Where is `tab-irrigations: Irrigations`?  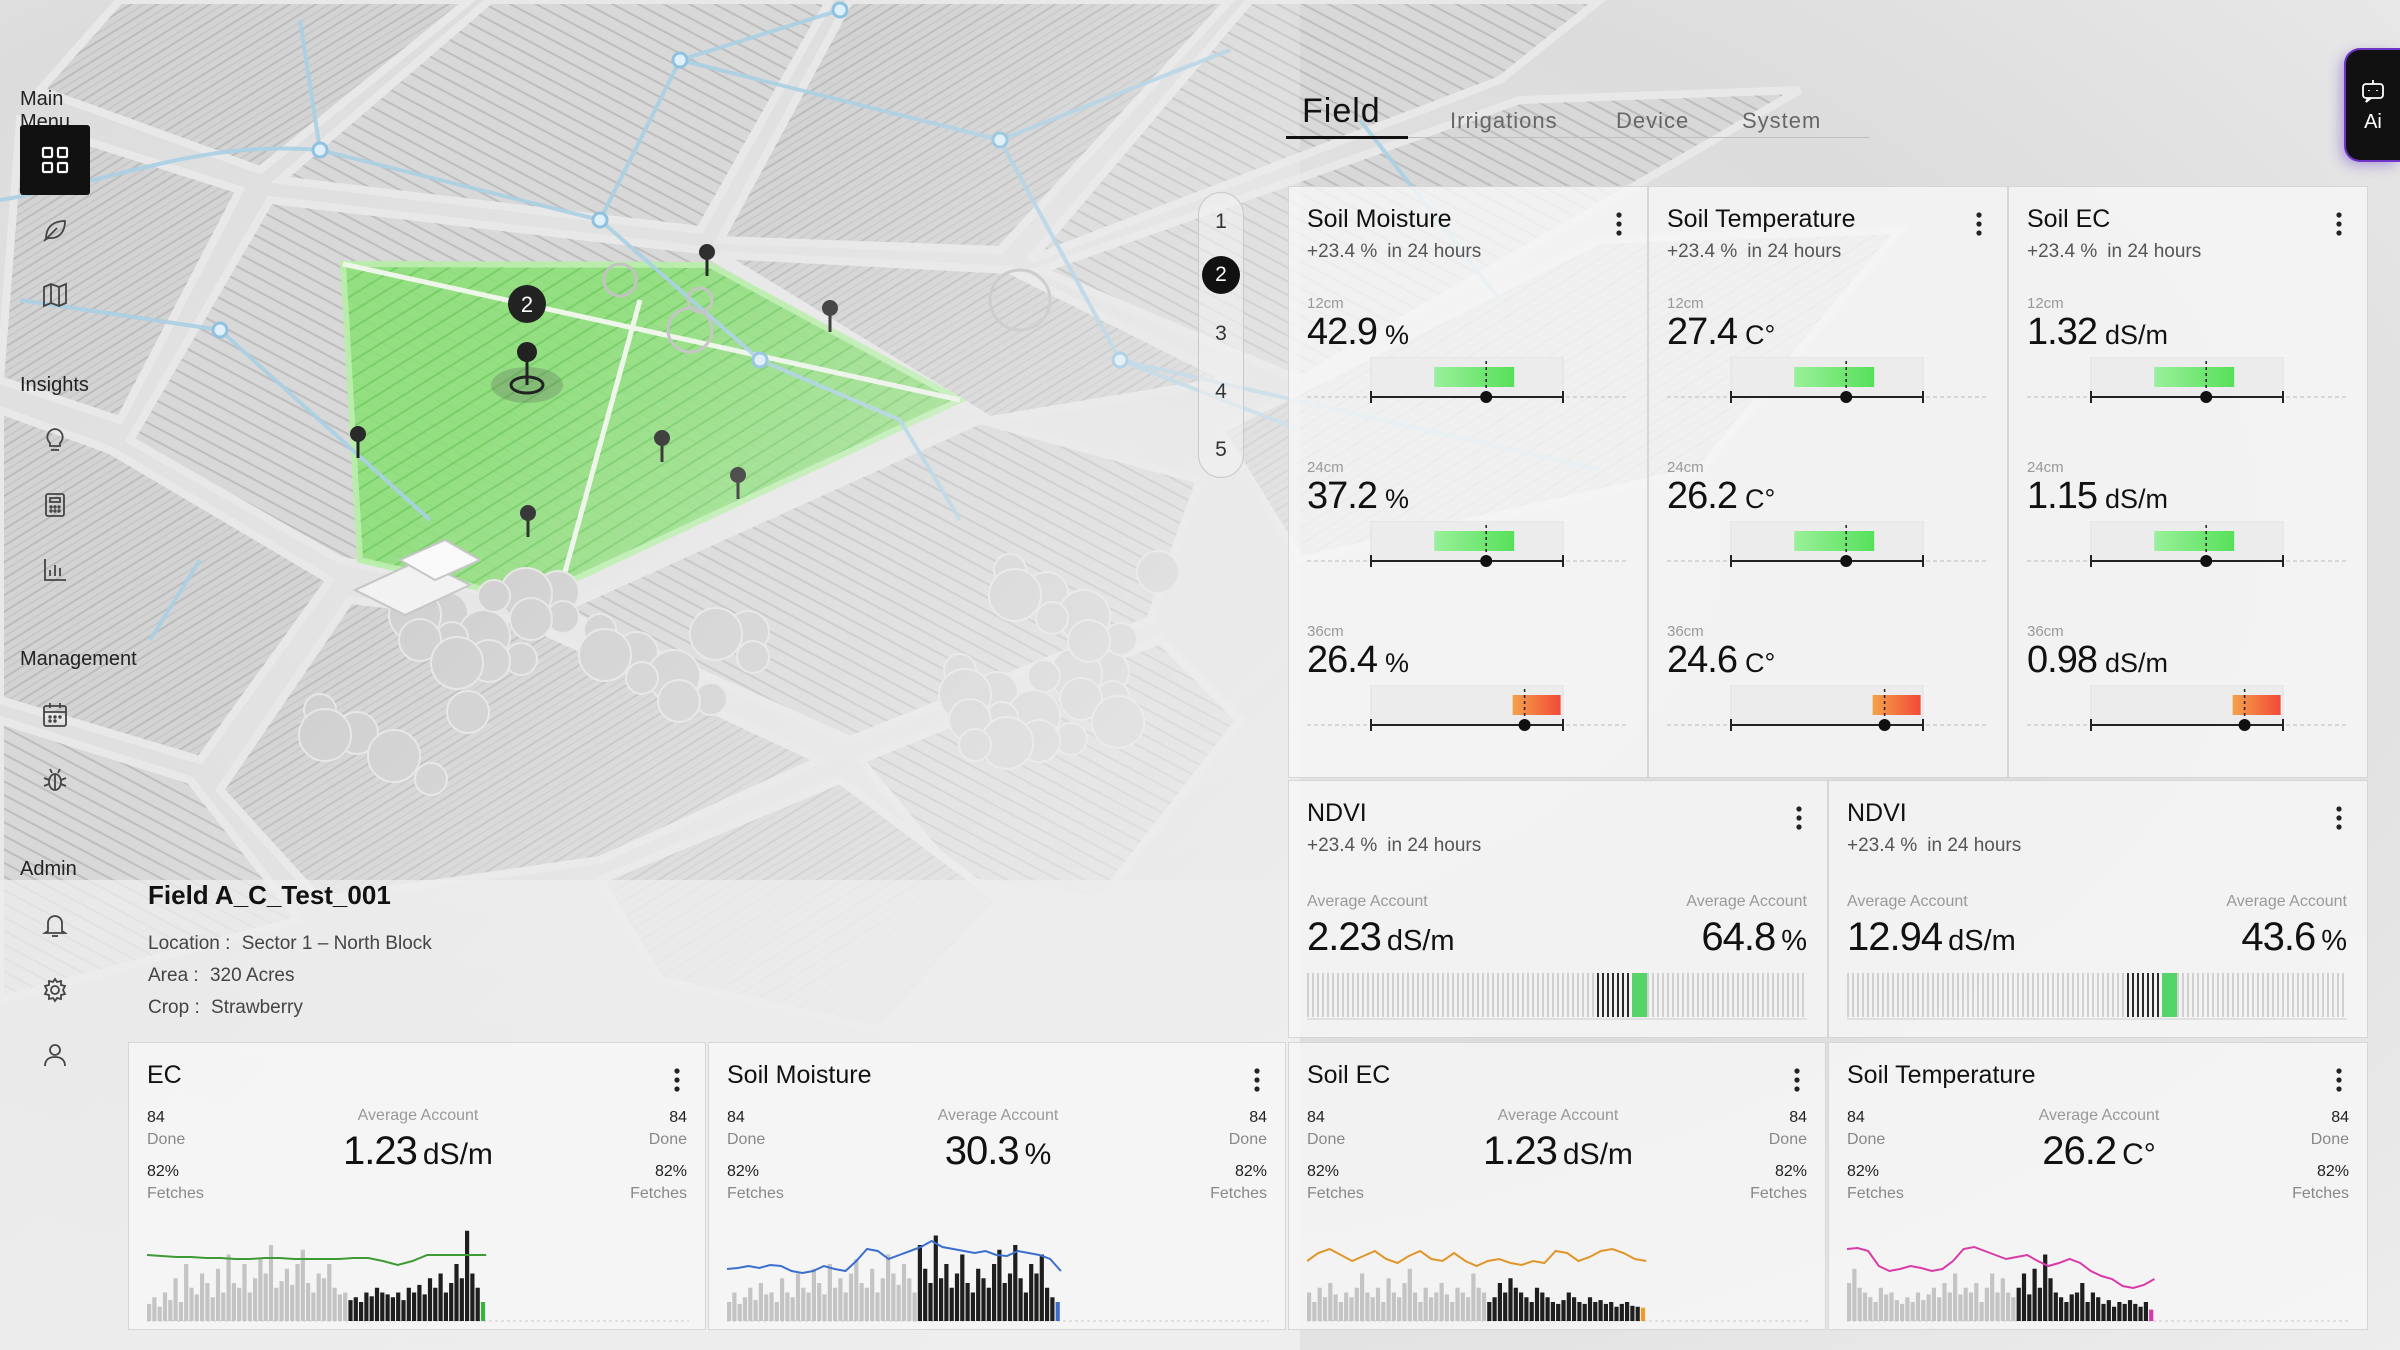
tab-irrigations: Irrigations is located at coordinates (1504, 120).